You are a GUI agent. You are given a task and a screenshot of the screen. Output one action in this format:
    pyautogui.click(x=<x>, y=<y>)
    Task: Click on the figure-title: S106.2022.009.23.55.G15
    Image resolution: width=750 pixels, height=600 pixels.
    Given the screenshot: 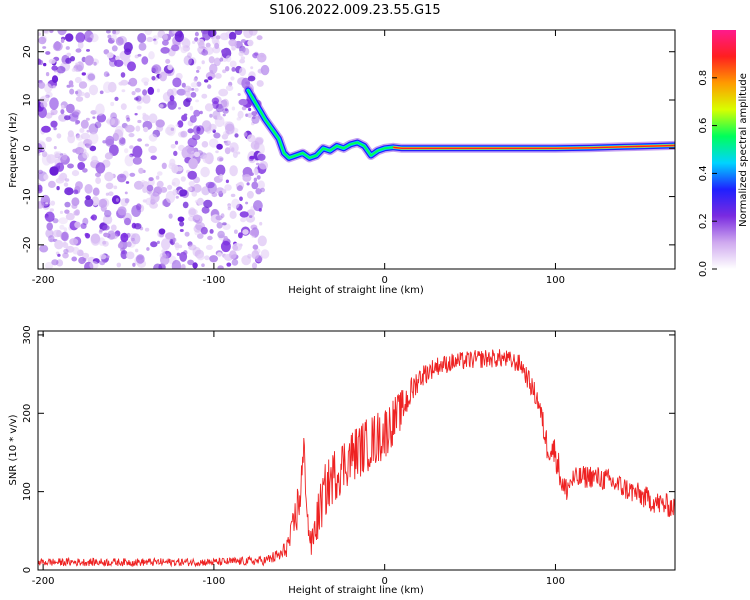 What is the action you would take?
    pyautogui.click(x=354, y=10)
    